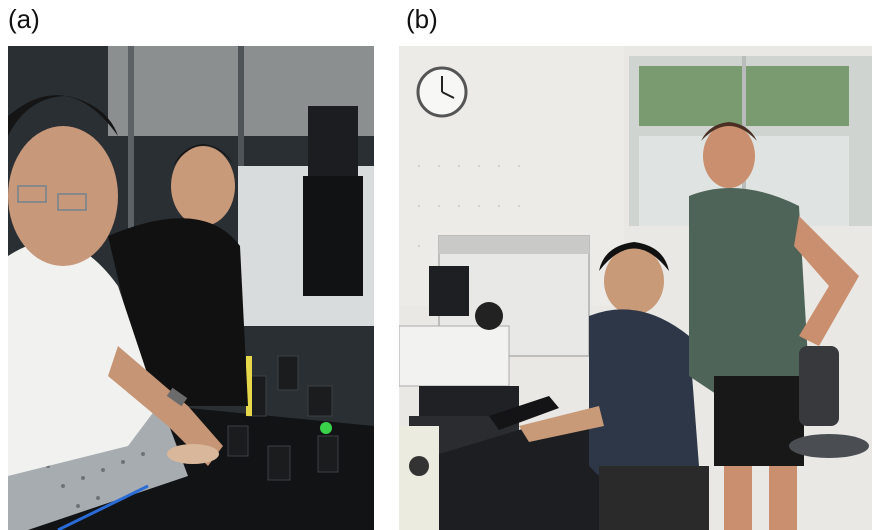  I want to click on panel-b-label: (b), so click(422, 19).